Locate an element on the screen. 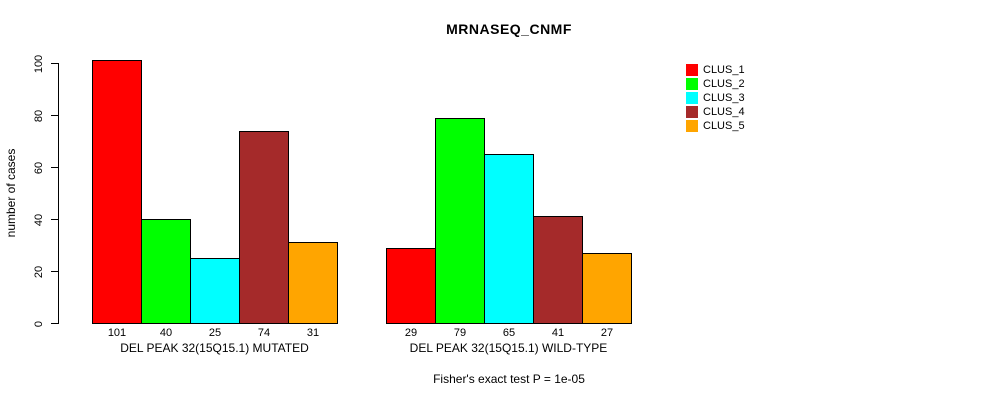 This screenshot has width=990, height=400. bar-value-label: 79 is located at coordinates (460, 333).